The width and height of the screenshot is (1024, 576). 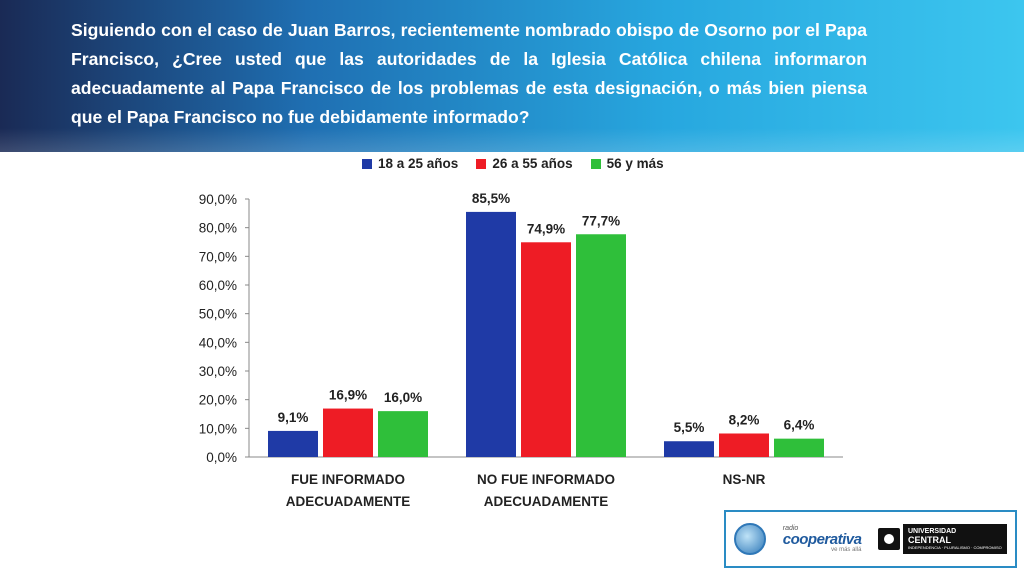 What do you see at coordinates (491, 198) in the screenshot?
I see `bar-data-label: 85,5%` at bounding box center [491, 198].